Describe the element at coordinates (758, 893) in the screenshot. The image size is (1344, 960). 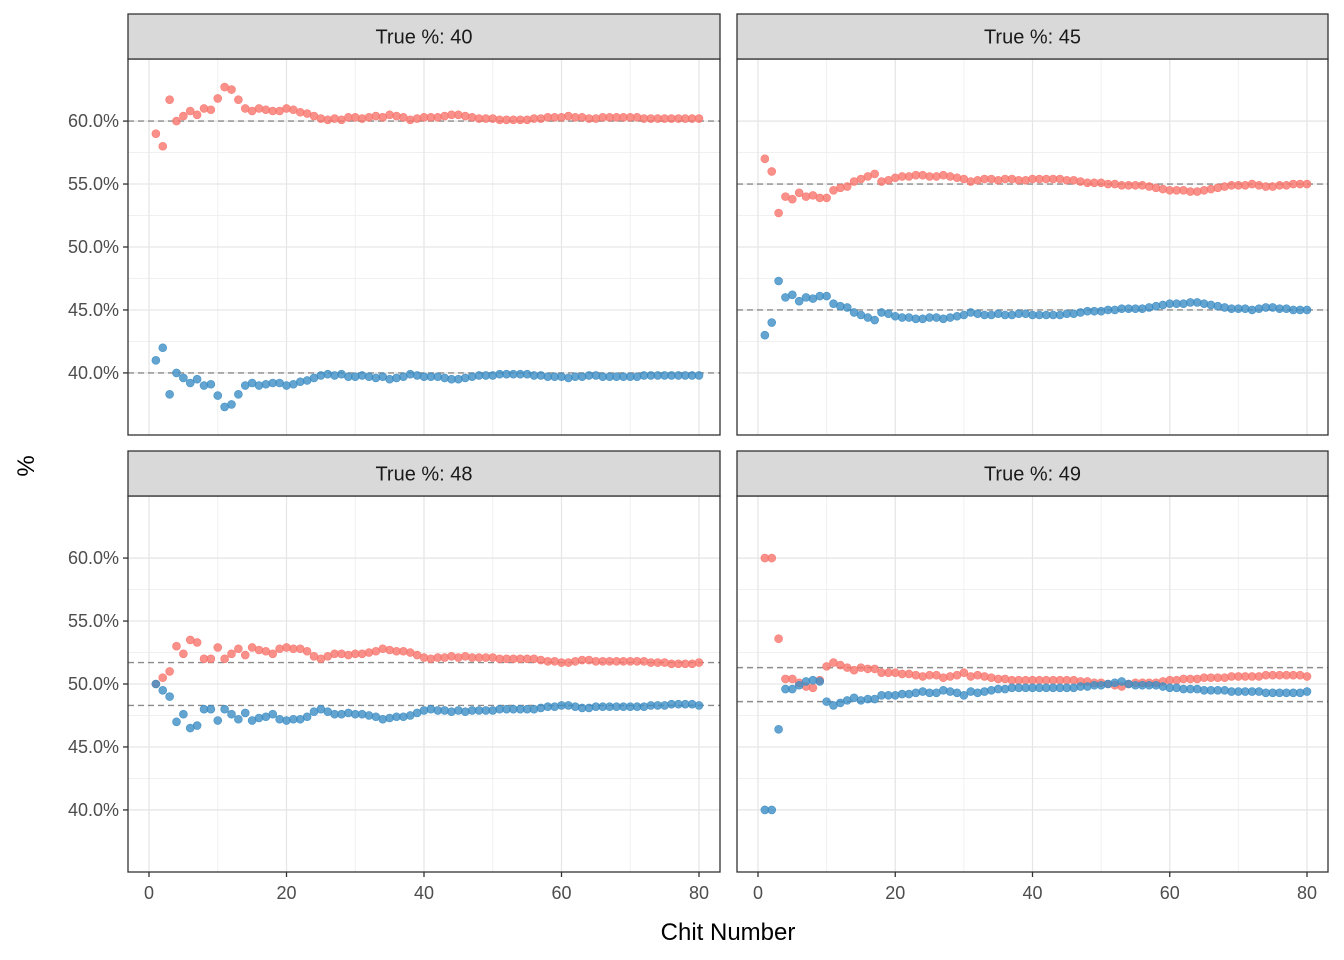
I see `x-tick-label: 0` at that location.